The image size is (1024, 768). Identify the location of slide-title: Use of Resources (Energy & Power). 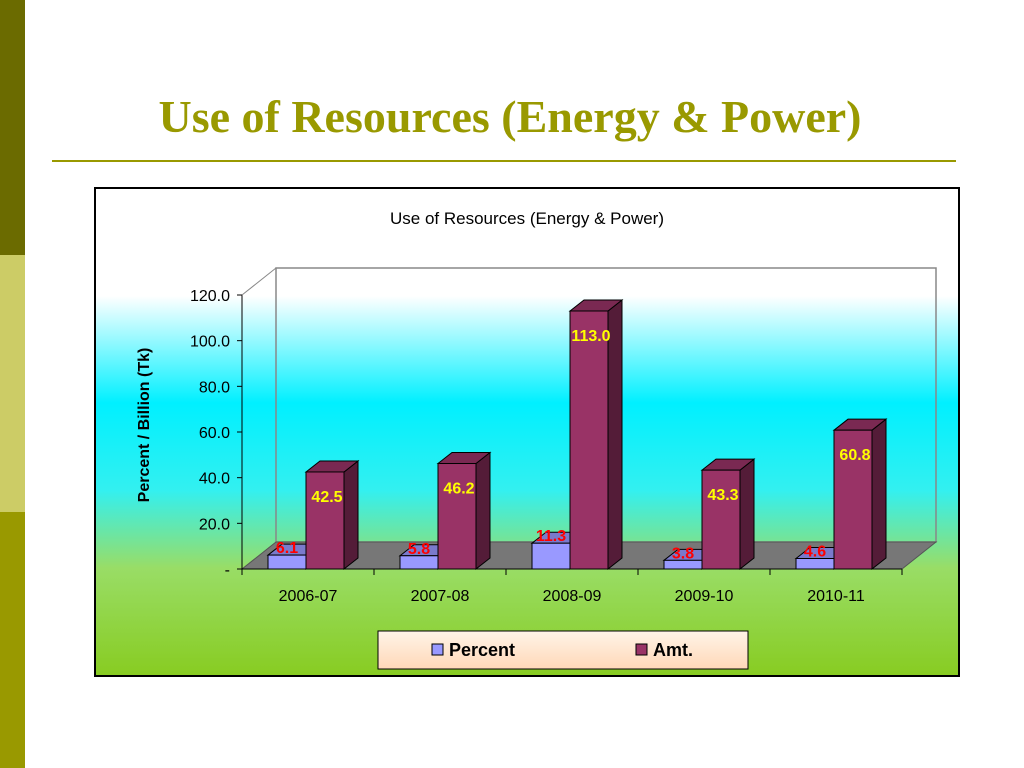
(510, 116).